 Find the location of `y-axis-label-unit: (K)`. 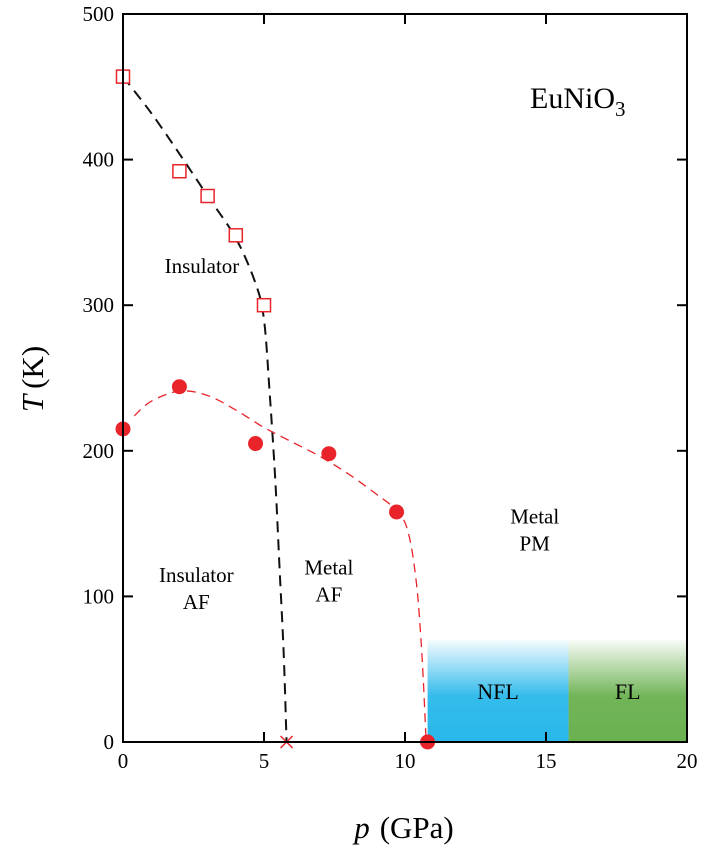

y-axis-label-unit: (K) is located at coordinates (32, 367).